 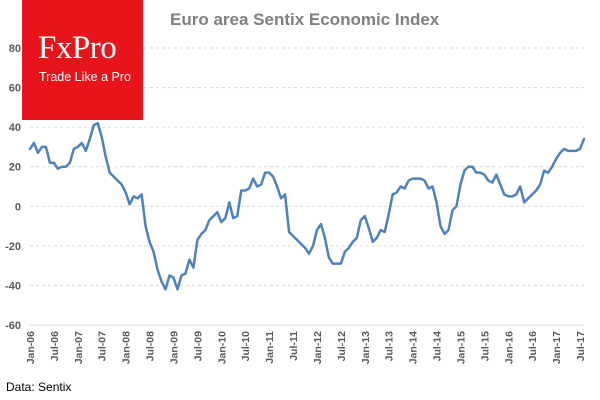 What do you see at coordinates (15, 128) in the screenshot?
I see `y-tick-label: 40` at bounding box center [15, 128].